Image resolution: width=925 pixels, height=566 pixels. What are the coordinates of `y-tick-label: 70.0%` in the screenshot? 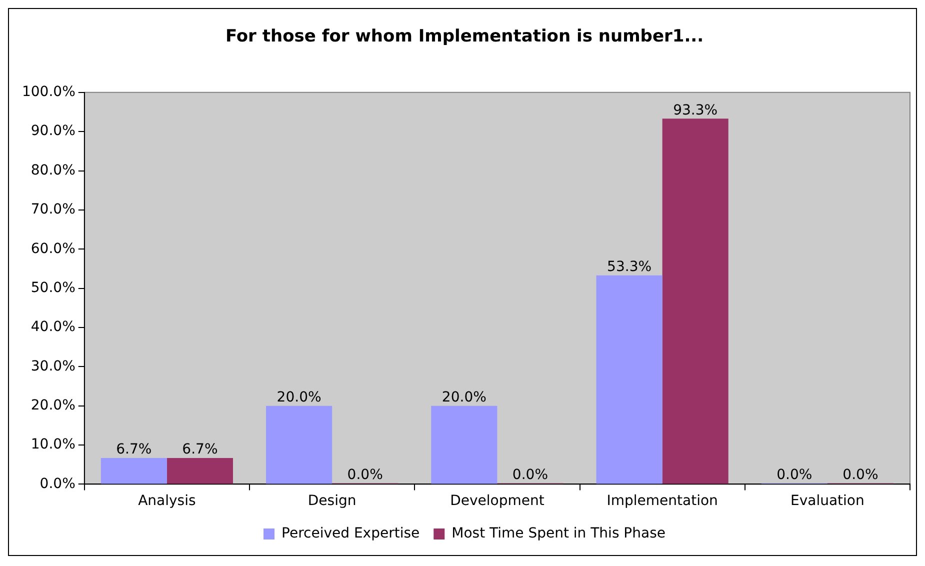 It's located at (53, 210).